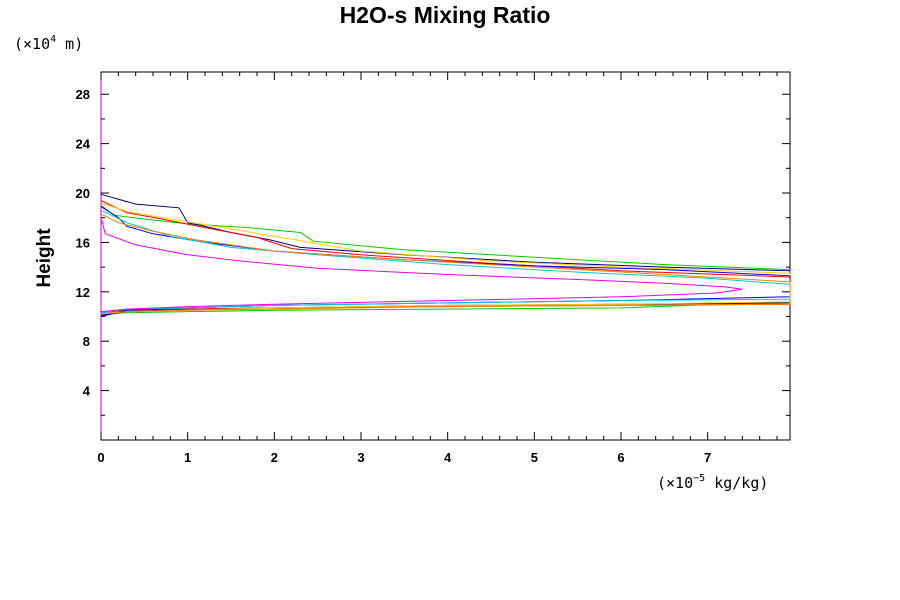  What do you see at coordinates (83, 144) in the screenshot?
I see `y-tick-label: 24` at bounding box center [83, 144].